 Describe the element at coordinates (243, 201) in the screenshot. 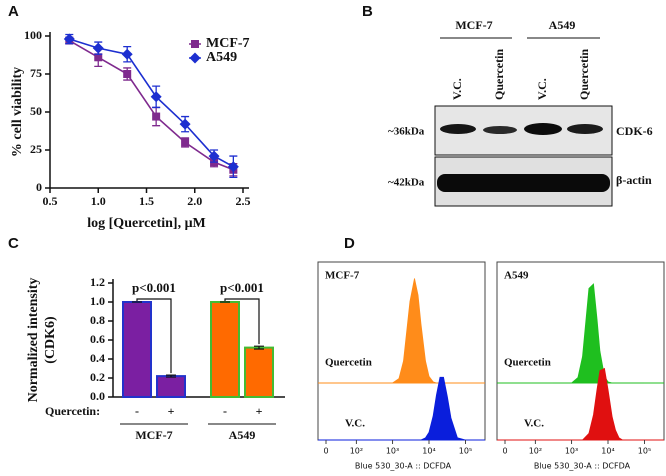

I see `x-tick-label: 2.5` at that location.